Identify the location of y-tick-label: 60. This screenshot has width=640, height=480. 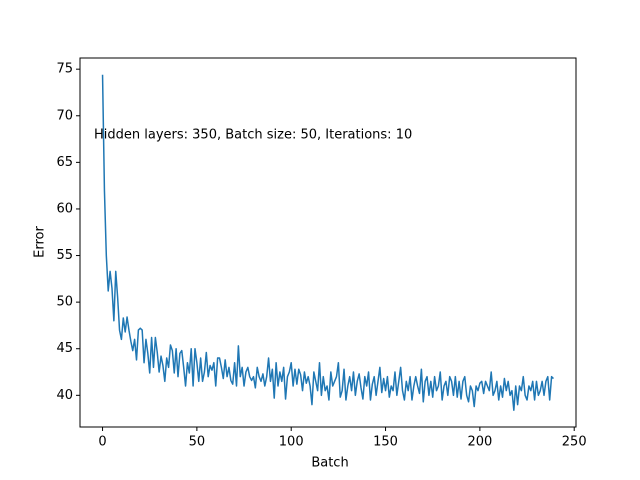
(64, 208).